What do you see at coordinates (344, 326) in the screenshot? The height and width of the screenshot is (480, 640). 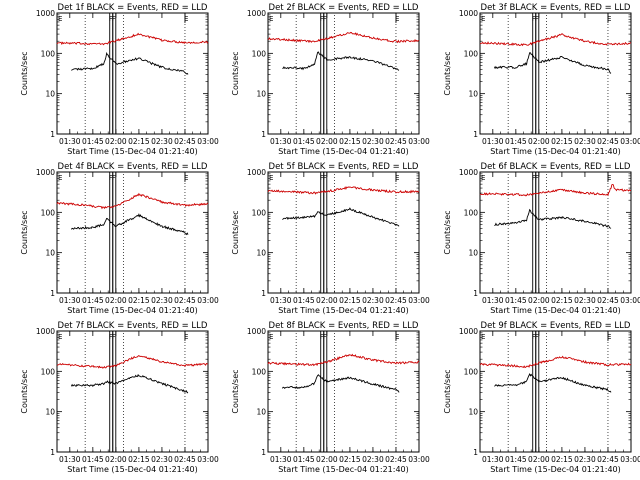 I see `panel-title: Det 8f BLACK = Events, RED = LLD` at bounding box center [344, 326].